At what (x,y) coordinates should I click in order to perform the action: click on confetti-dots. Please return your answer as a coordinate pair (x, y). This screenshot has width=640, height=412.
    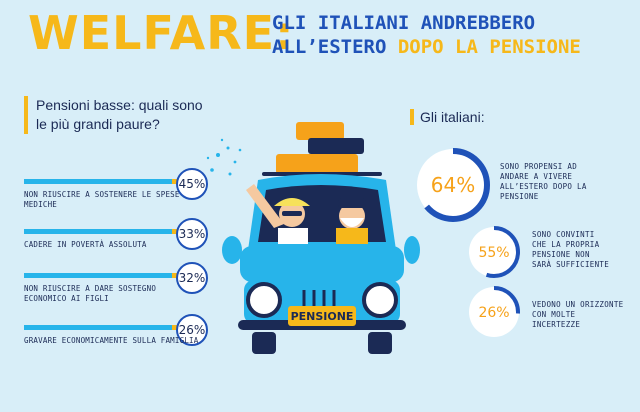
    Looking at the image, I should click on (224, 157).